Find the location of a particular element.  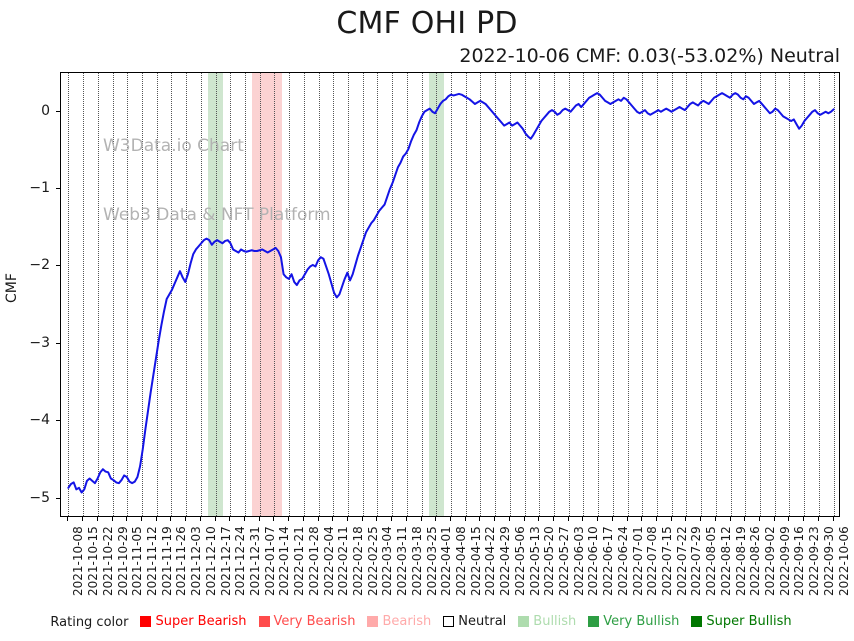

x-tick-label: 2022-04-22 is located at coordinates (490, 561).